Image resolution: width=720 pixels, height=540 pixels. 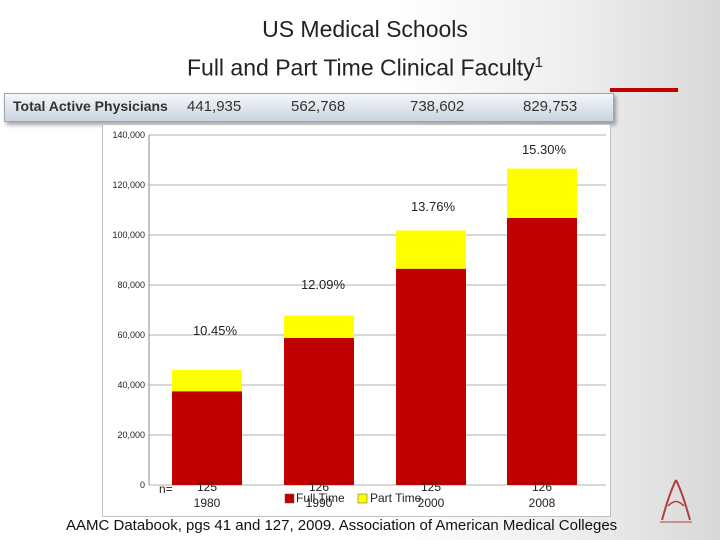 I want to click on percent-label: 13.76%, so click(x=433, y=206).